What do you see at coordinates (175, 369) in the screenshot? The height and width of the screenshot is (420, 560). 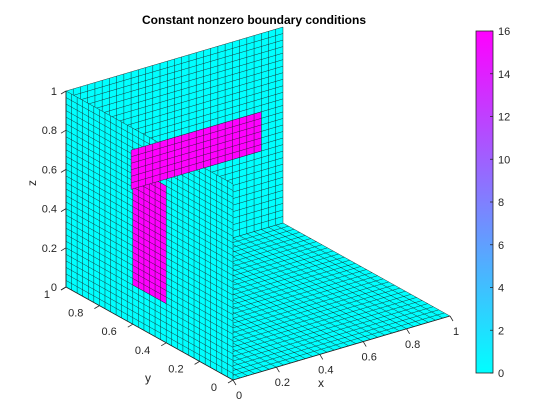 I see `y-tick-label: 0.2` at bounding box center [175, 369].